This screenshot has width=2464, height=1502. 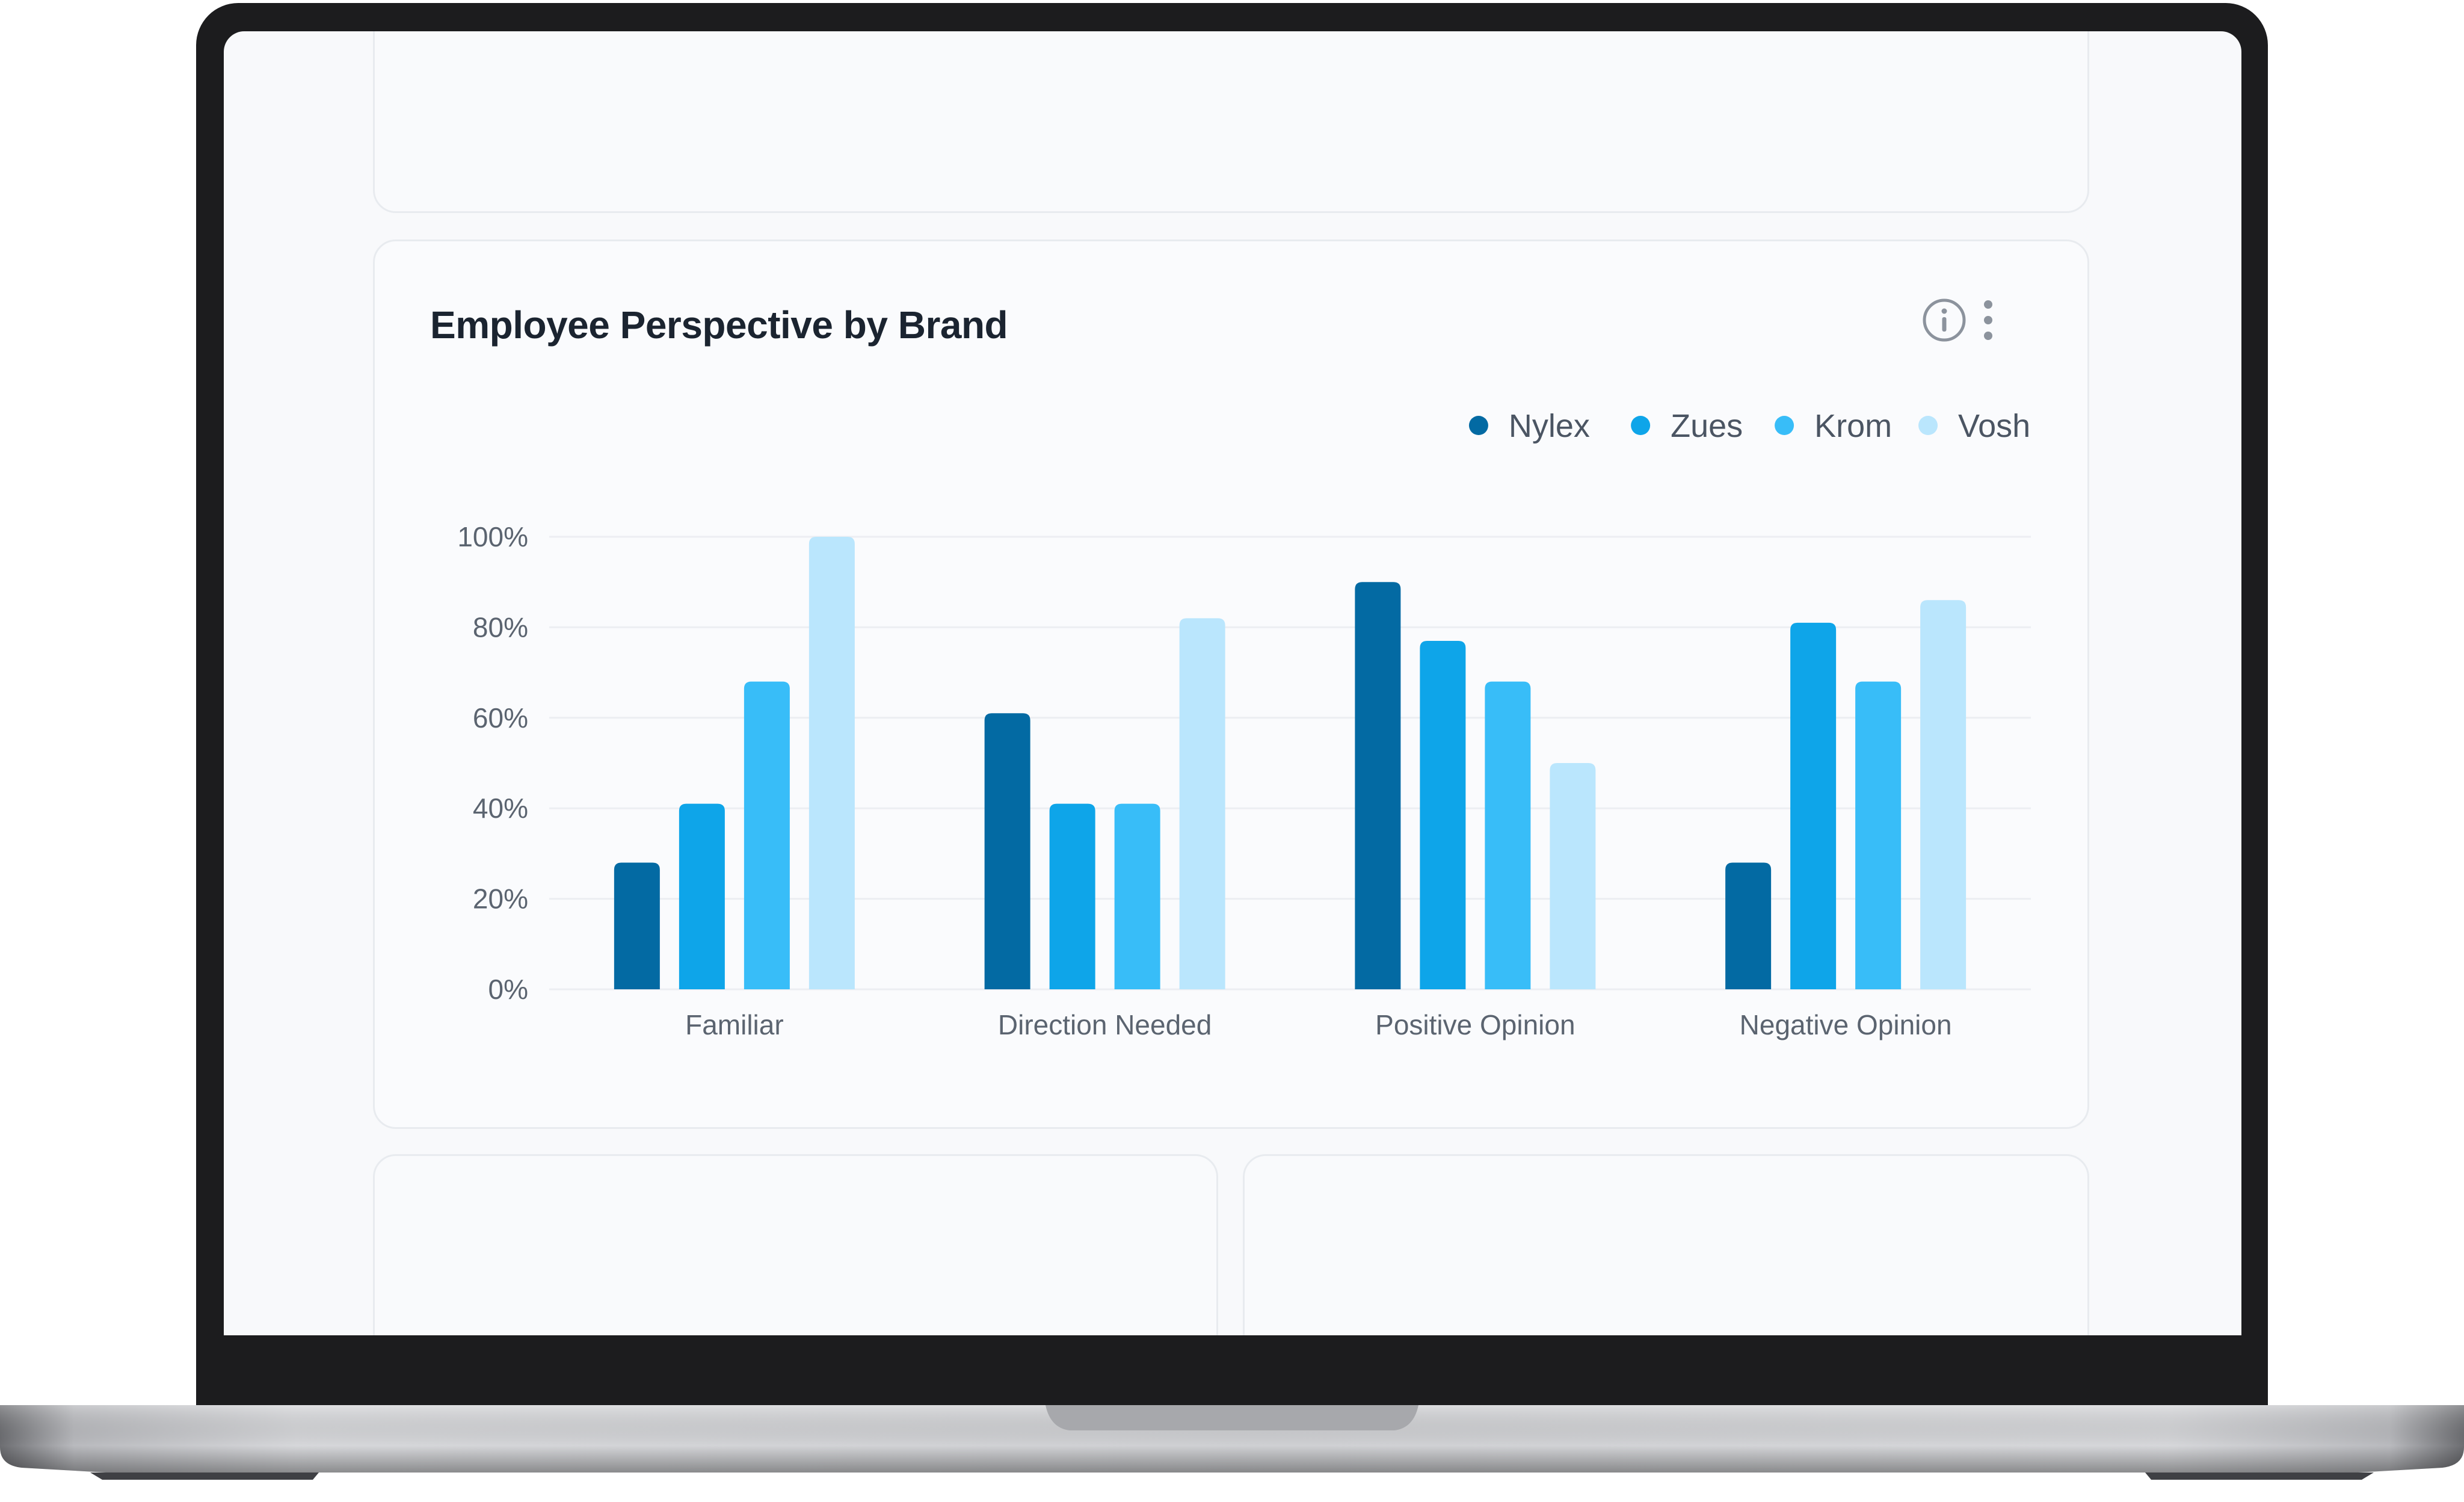 What do you see at coordinates (1666, 1244) in the screenshot?
I see `bottom-right-placeholder-card` at bounding box center [1666, 1244].